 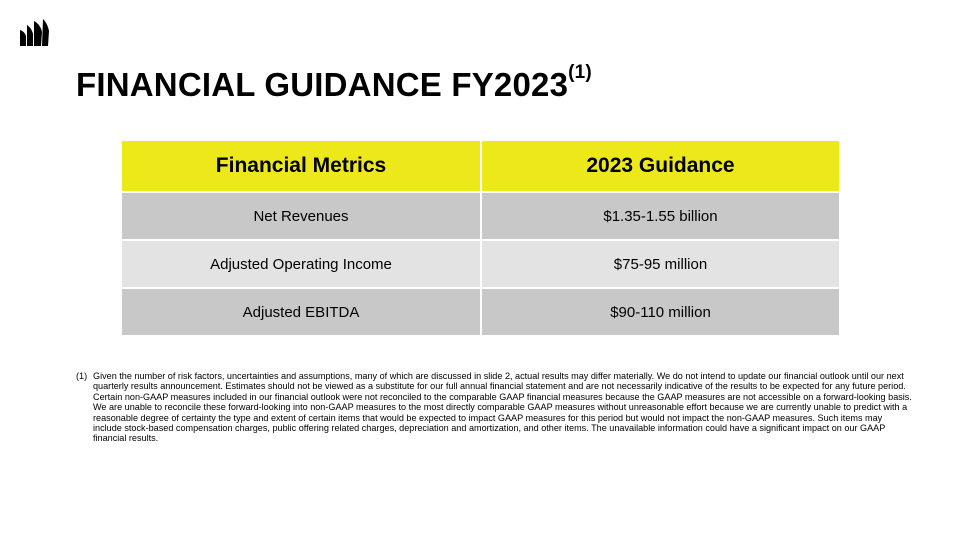 What do you see at coordinates (660, 312) in the screenshot?
I see `guidance-cell: $90-110 million` at bounding box center [660, 312].